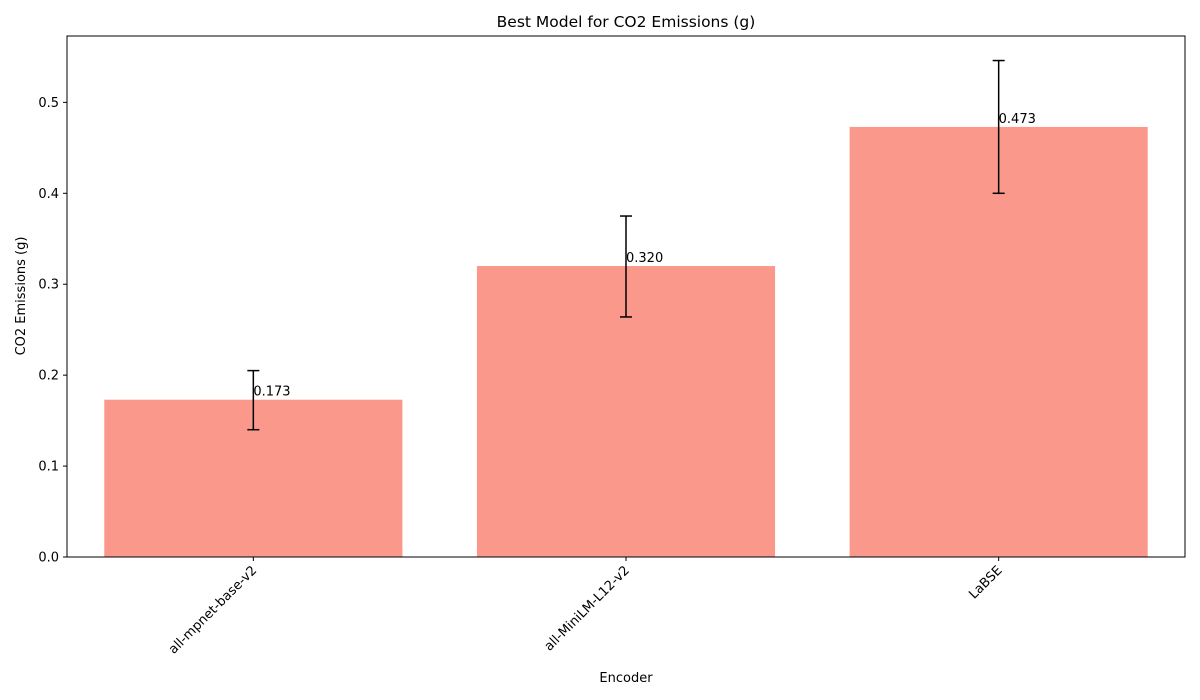 This screenshot has width=1200, height=700. I want to click on data-label-1: 0.320, so click(644, 258).